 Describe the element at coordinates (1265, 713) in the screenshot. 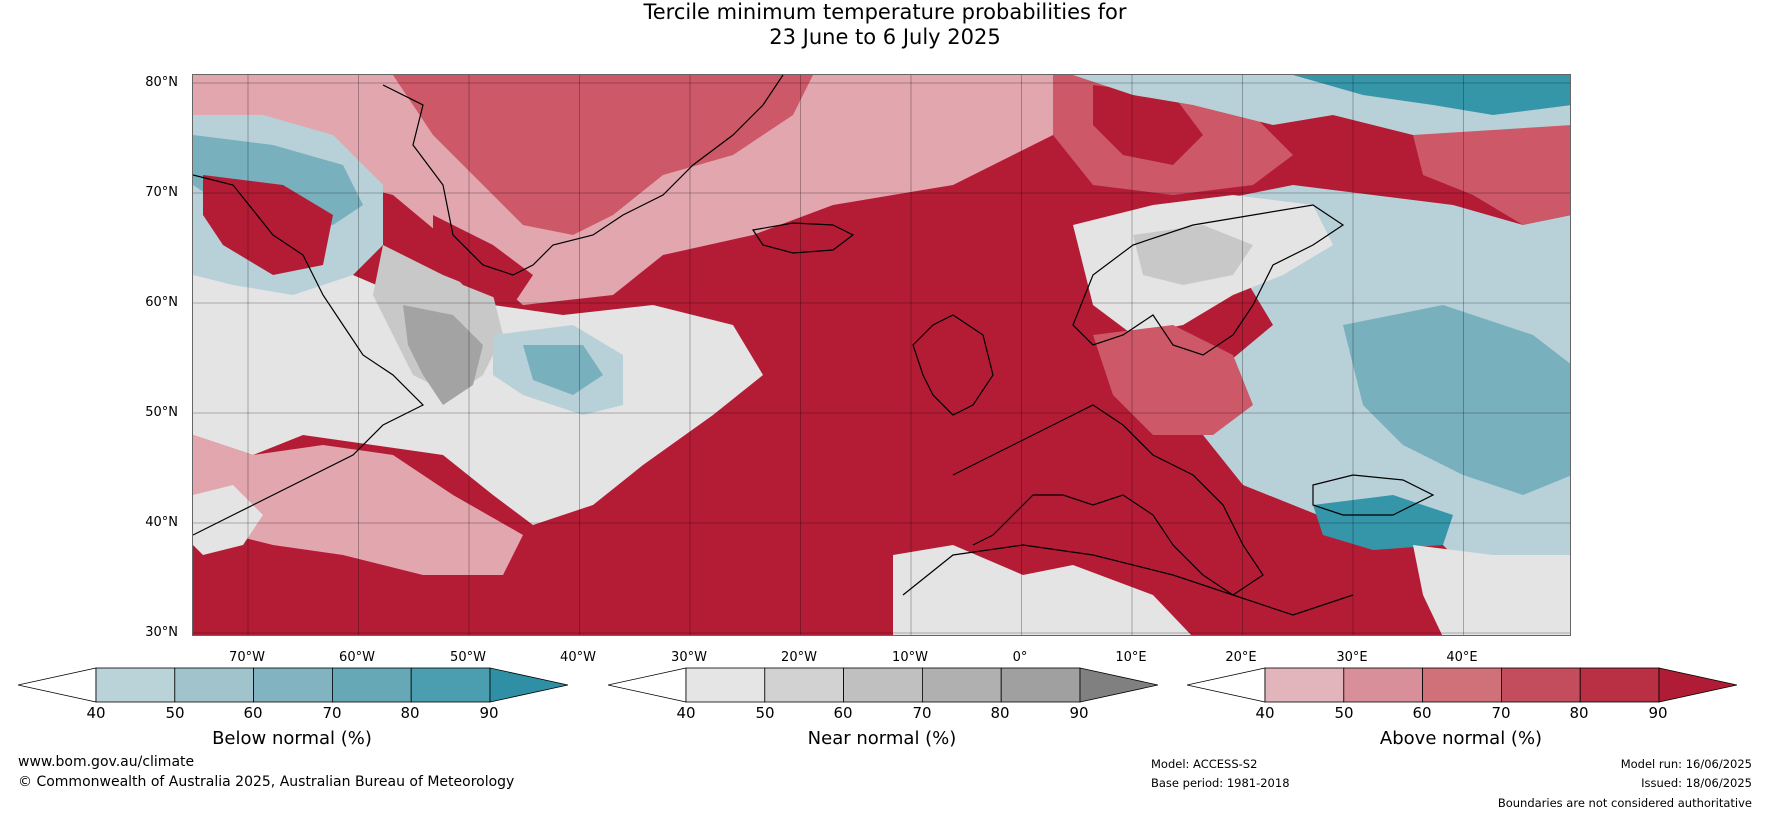

I see `cbar-above-tick-40: 40` at that location.